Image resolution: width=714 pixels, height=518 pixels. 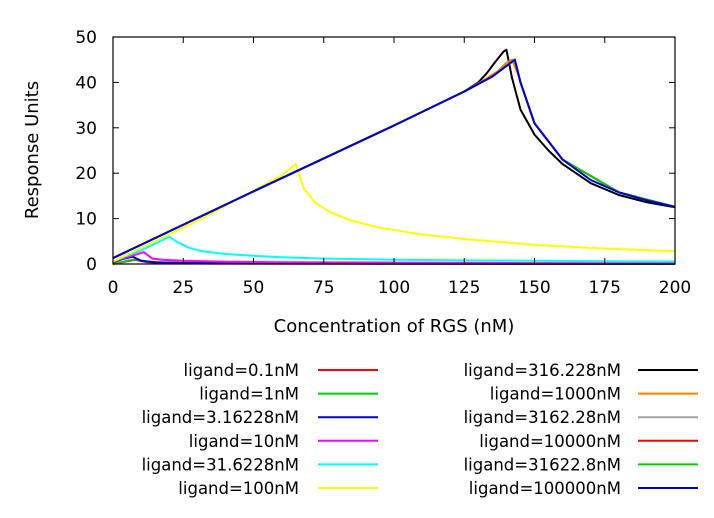 I want to click on legend-label: ligand=0.1nM, so click(x=241, y=370).